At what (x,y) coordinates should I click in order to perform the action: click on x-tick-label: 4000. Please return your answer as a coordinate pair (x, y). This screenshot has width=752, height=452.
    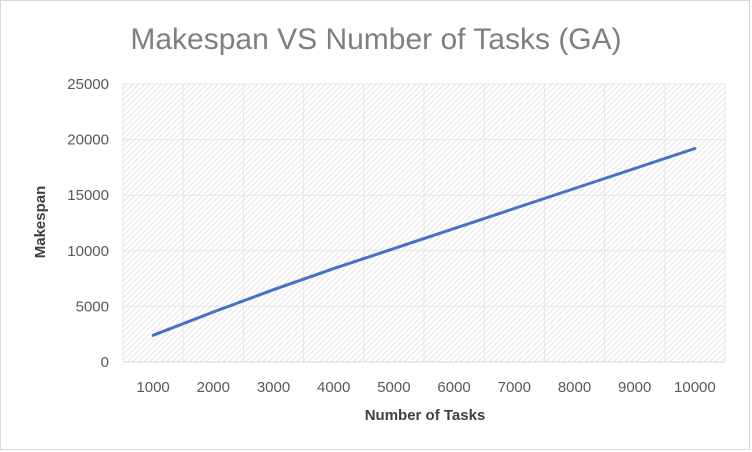
    Looking at the image, I should click on (333, 387).